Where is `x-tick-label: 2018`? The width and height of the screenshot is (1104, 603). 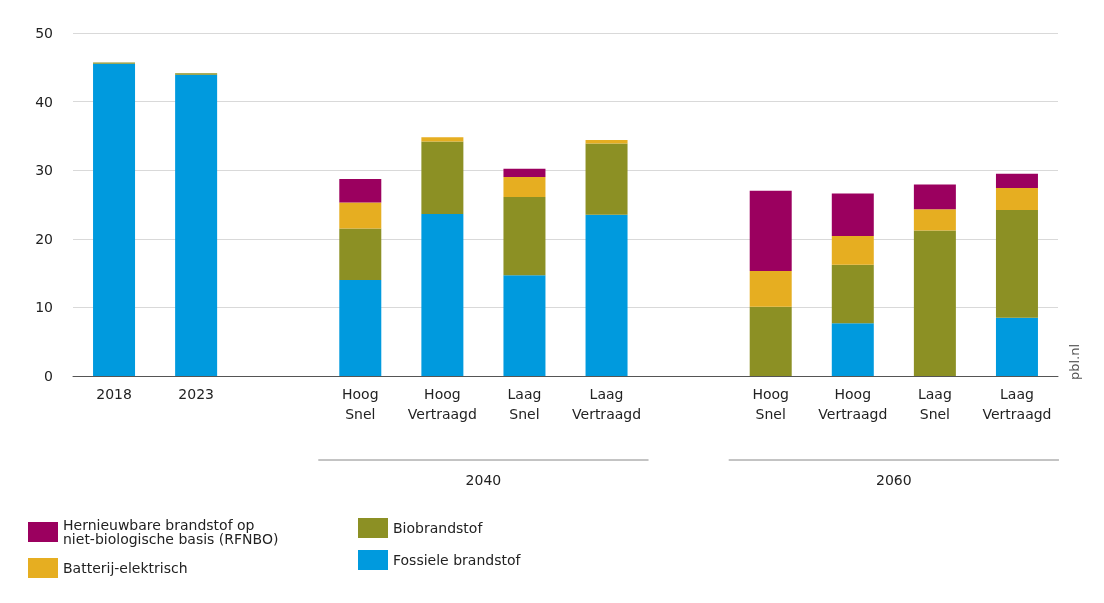 x-tick-label: 2018 is located at coordinates (114, 394).